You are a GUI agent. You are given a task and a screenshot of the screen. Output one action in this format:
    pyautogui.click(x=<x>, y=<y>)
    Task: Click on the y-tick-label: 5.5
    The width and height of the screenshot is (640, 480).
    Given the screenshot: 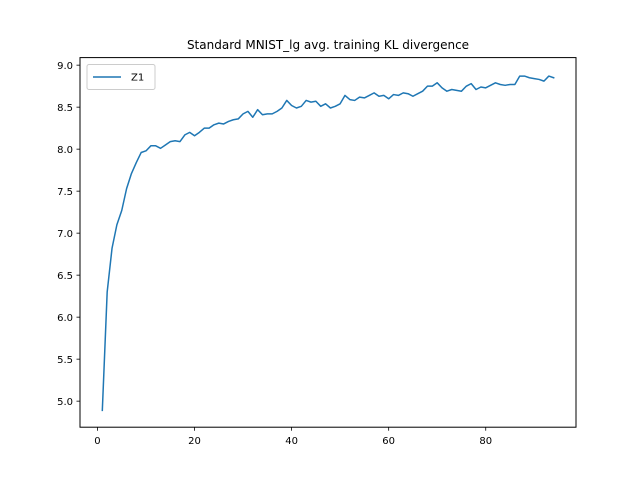 What is the action you would take?
    pyautogui.click(x=65, y=360)
    